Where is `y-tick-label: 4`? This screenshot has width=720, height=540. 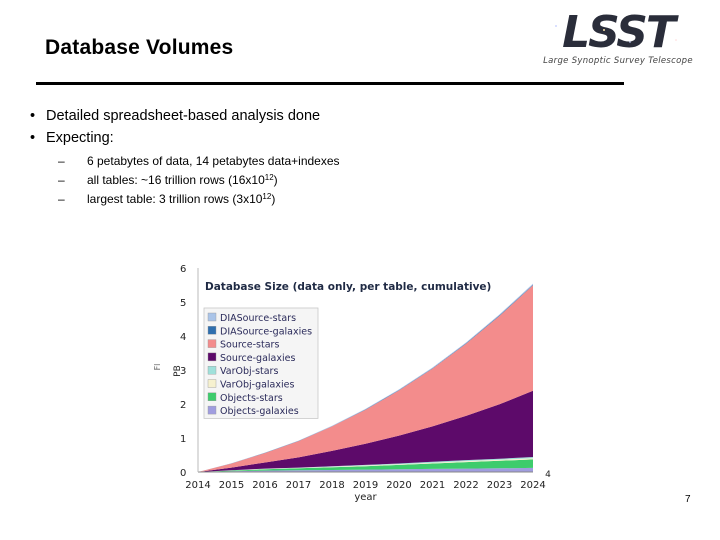 y-tick-label: 4 is located at coordinates (183, 337).